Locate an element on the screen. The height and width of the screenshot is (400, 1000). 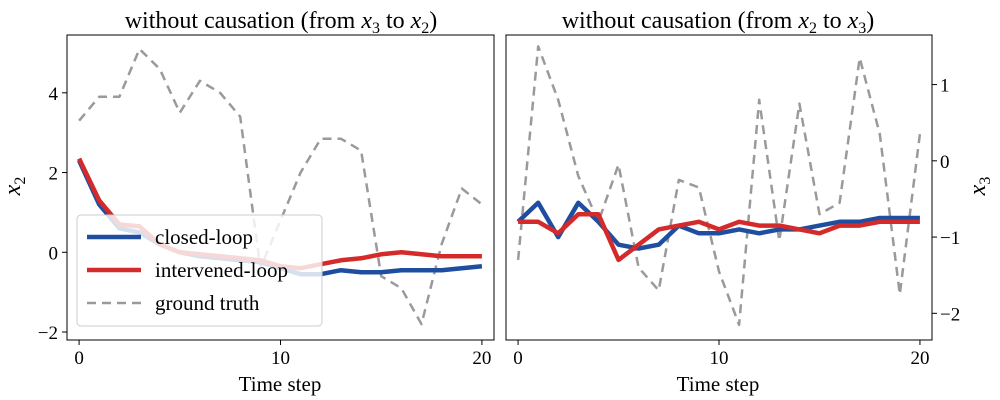
right-intervened-loop-line is located at coordinates (719, 237).